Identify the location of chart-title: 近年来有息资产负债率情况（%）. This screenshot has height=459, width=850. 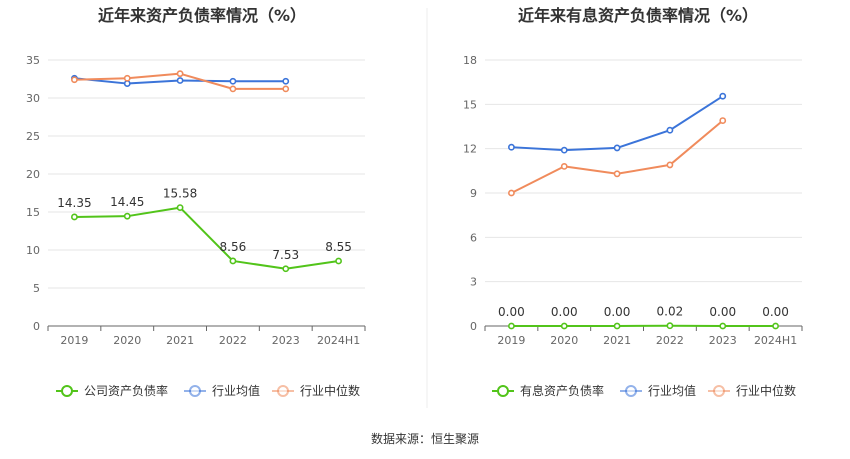
(638, 15).